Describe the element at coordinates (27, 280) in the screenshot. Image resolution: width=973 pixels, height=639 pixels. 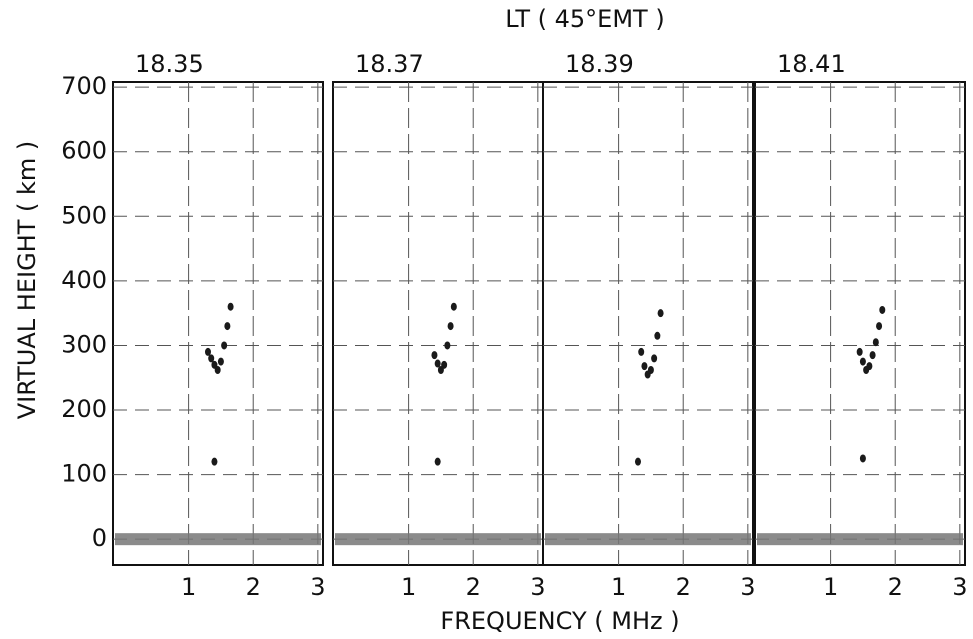
I see `y-axis-label: VIRTUAL HEIGHT ( km )` at that location.